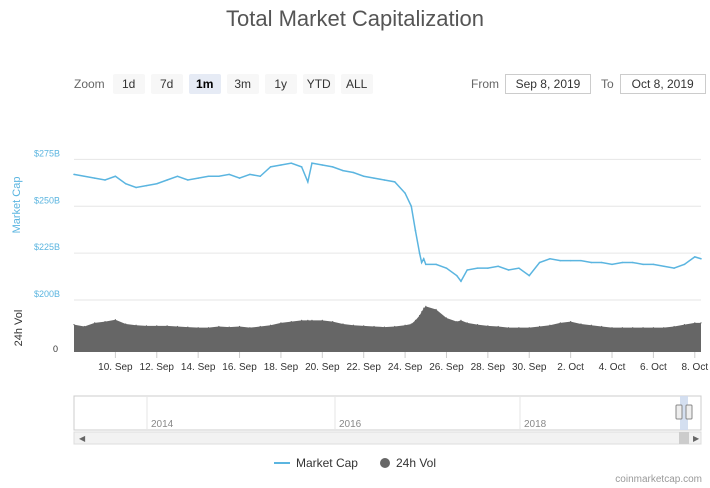 The height and width of the screenshot is (488, 710). Describe the element at coordinates (658, 479) in the screenshot. I see `credit-text: coinmarketcap.com` at that location.